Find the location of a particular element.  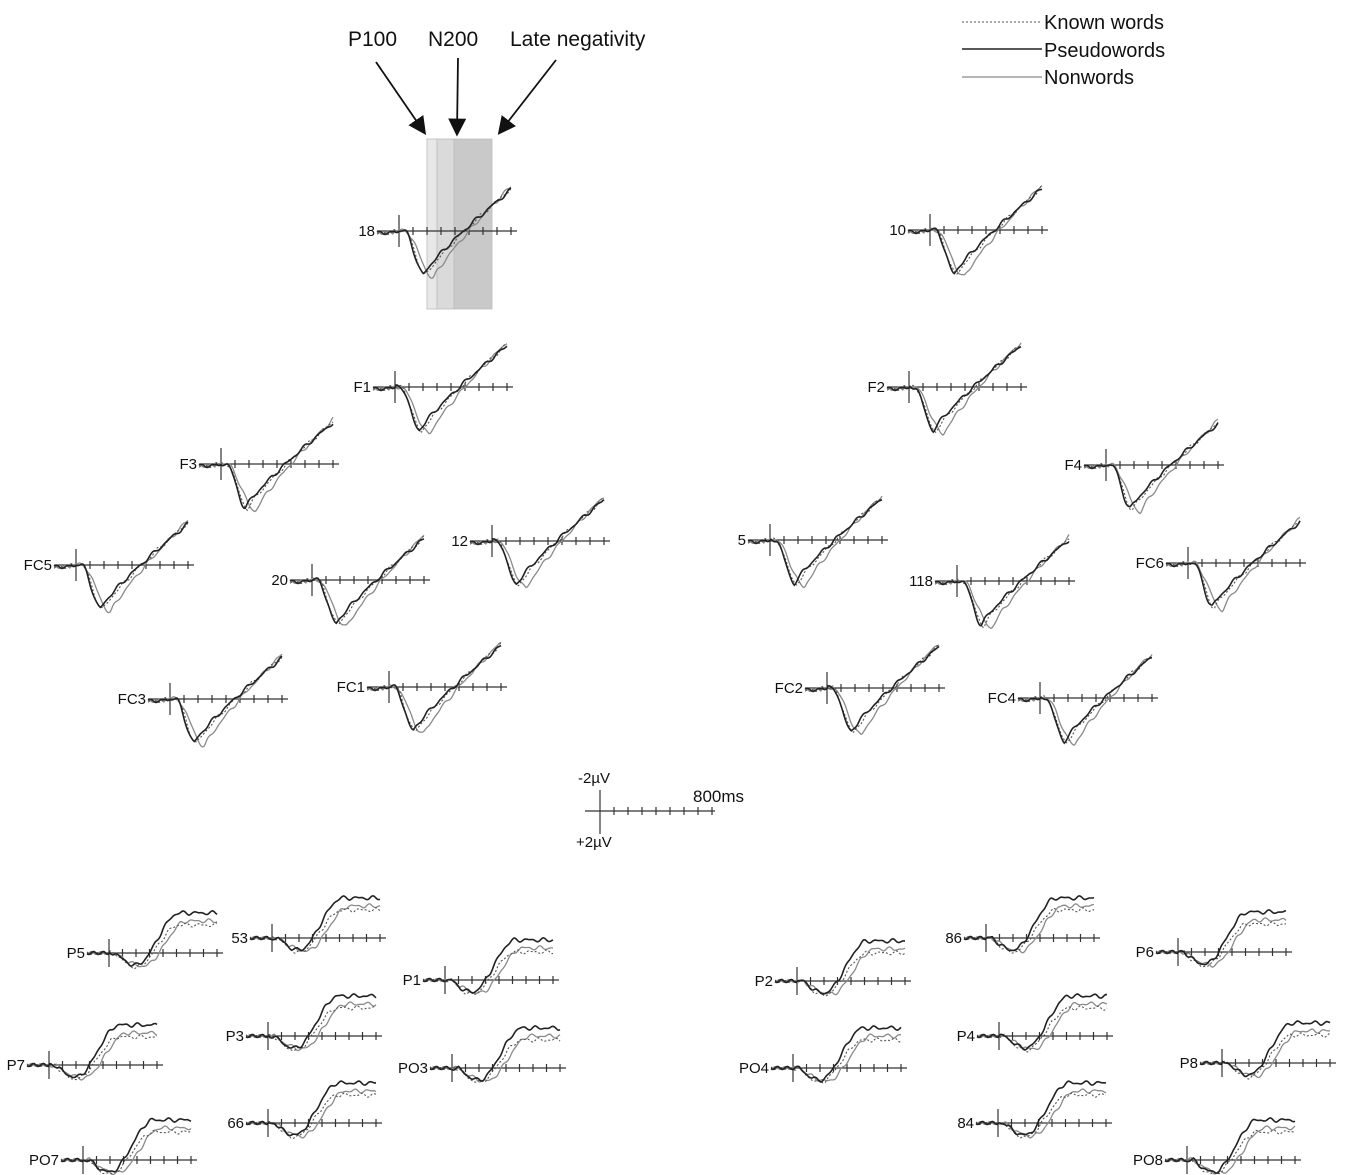

arrow-late-negativity is located at coordinates (527, 97).